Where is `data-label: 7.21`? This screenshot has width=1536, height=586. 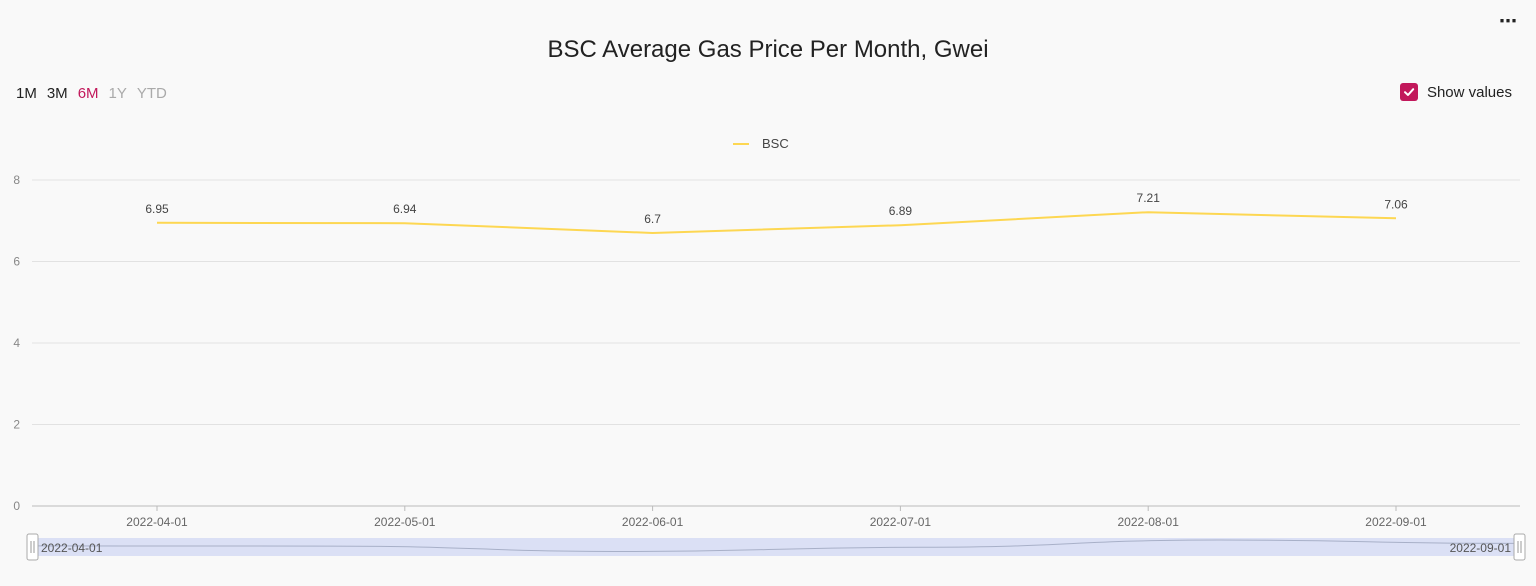 data-label: 7.21 is located at coordinates (1149, 198).